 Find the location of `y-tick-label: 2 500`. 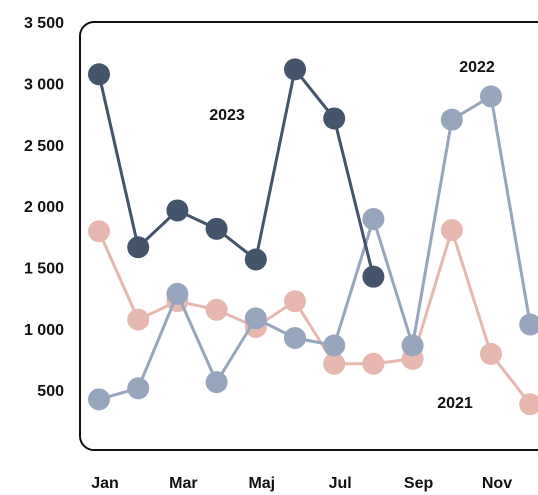

y-tick-label: 2 500 is located at coordinates (44, 146).